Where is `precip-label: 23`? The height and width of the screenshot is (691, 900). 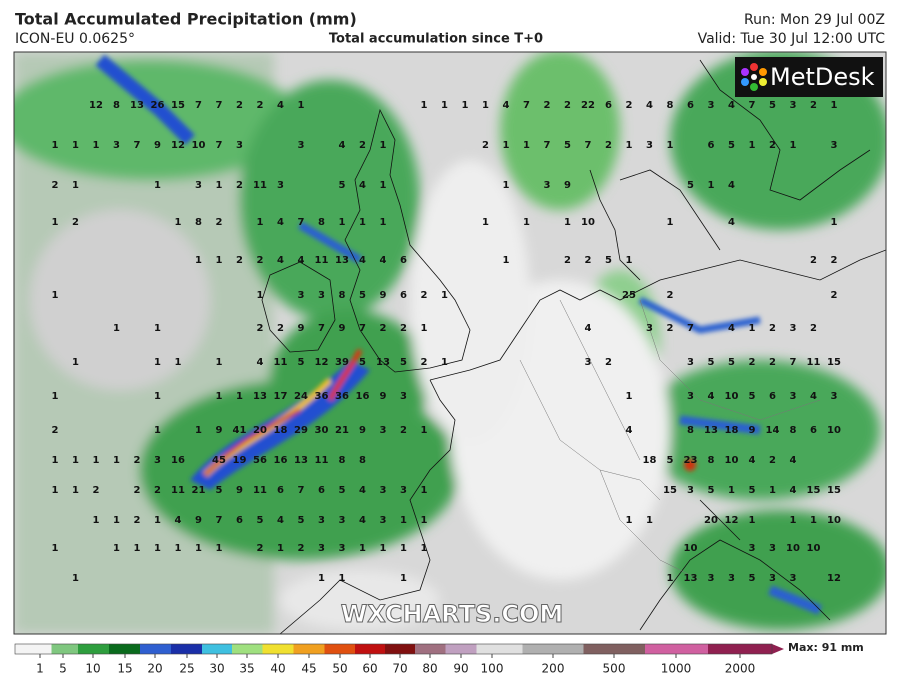
precip-label: 23 is located at coordinates (691, 460).